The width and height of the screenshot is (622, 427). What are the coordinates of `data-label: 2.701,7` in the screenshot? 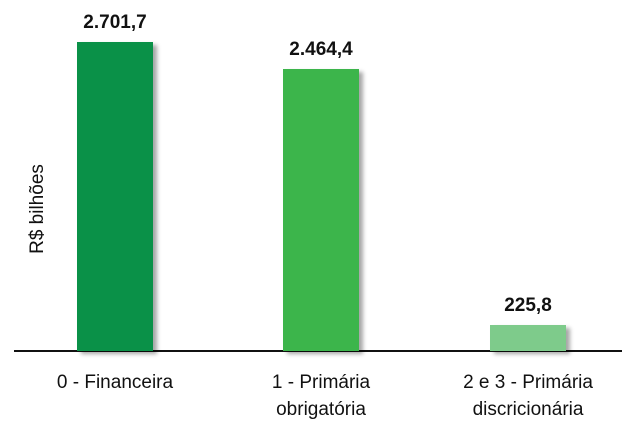 It's located at (115, 23).